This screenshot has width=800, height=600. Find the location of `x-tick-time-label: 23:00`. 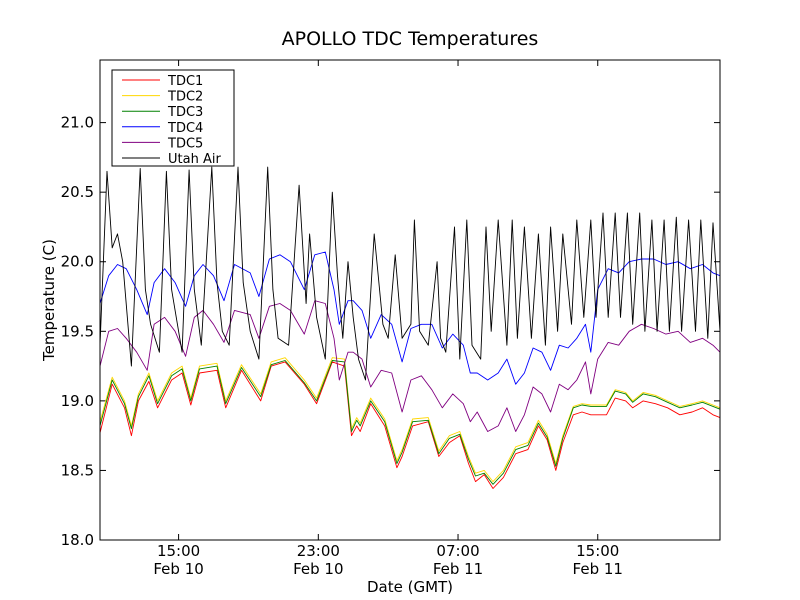

x-tick-time-label: 23:00 is located at coordinates (318, 551).